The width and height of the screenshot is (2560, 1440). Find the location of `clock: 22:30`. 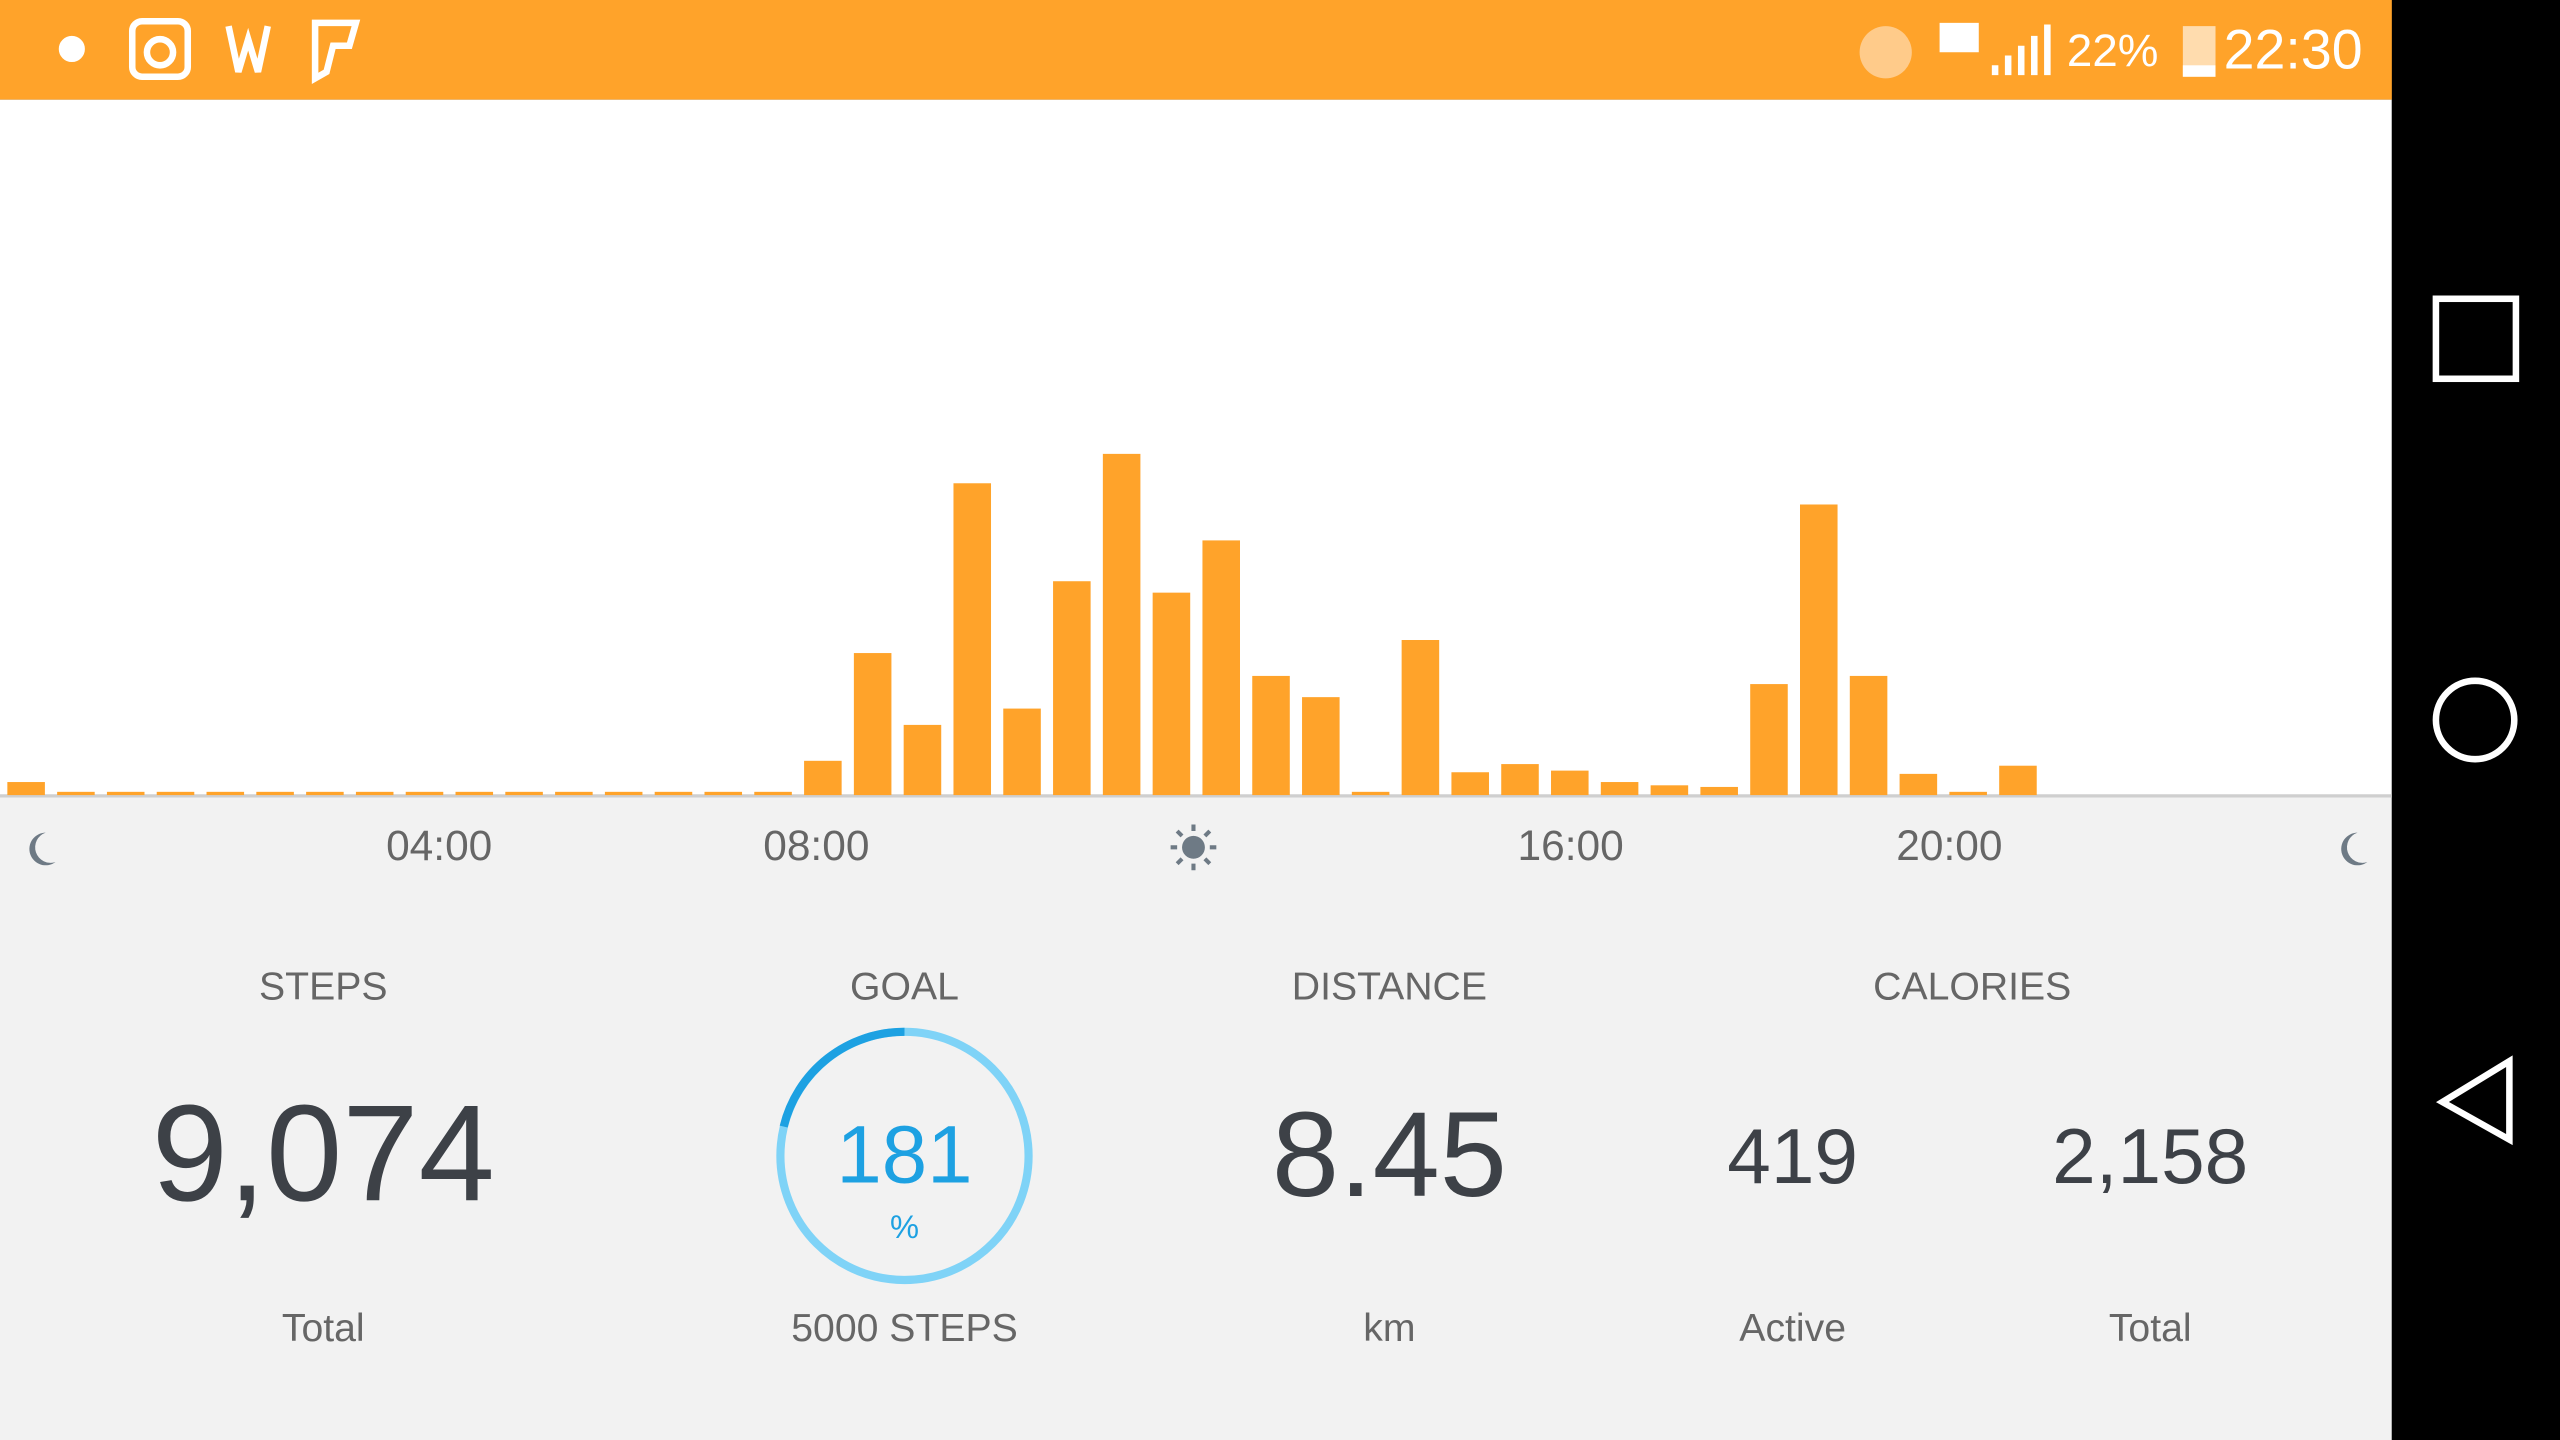

clock: 22:30 is located at coordinates (2293, 50).